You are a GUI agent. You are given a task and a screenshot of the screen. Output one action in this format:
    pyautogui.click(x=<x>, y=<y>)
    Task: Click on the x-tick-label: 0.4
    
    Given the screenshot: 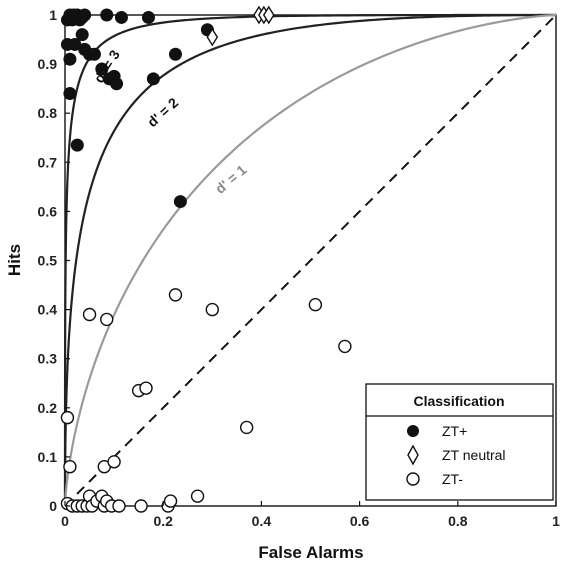 What is the action you would take?
    pyautogui.click(x=262, y=521)
    